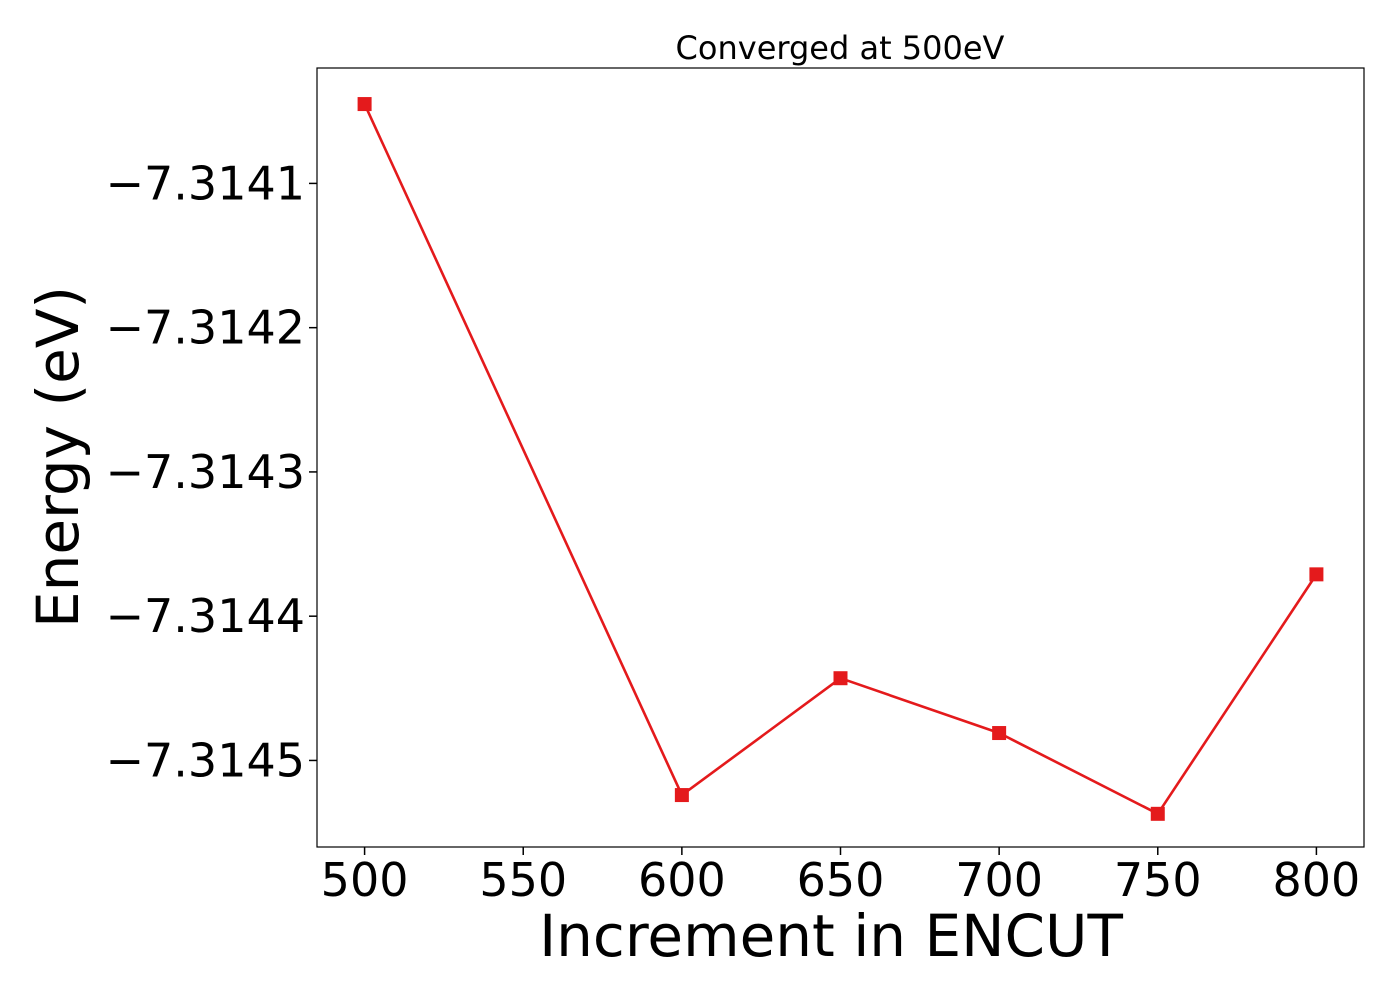 The width and height of the screenshot is (1400, 1004). I want to click on x-tick-label: 700, so click(999, 880).